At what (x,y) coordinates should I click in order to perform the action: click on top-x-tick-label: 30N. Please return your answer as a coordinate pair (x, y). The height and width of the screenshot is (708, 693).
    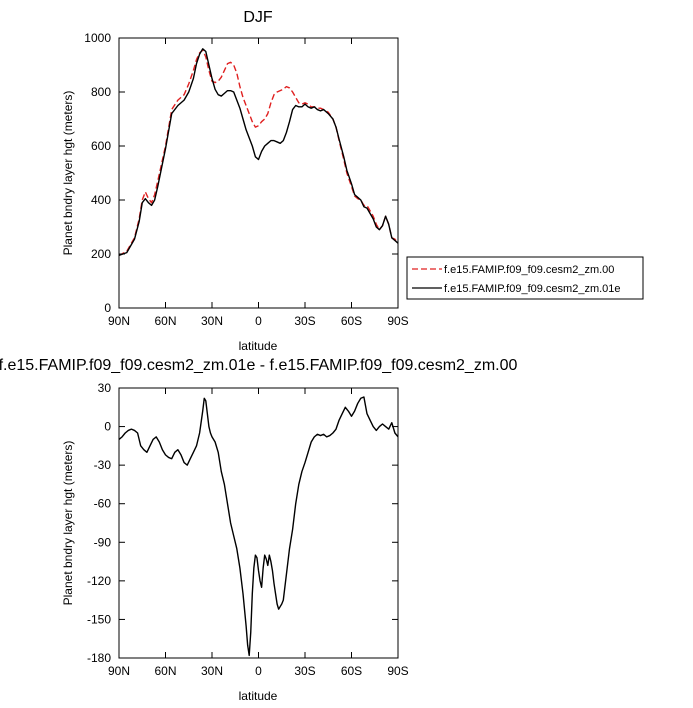
    Looking at the image, I should click on (212, 321).